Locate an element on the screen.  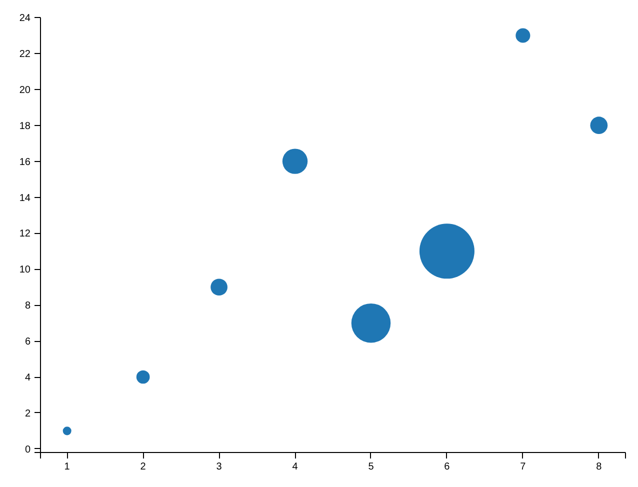
x-tick-label: 5 is located at coordinates (371, 467).